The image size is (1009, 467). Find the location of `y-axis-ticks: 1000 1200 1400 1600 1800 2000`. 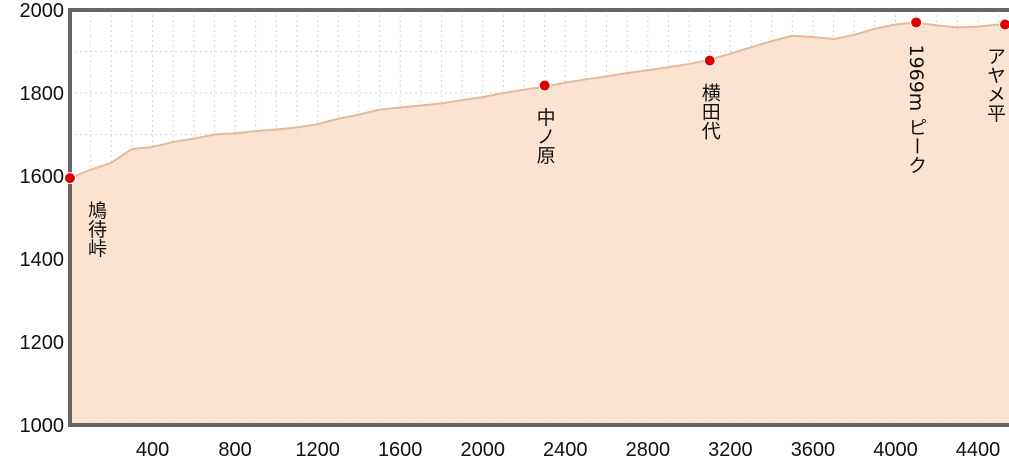

y-axis-ticks: 1000 1200 1400 1600 1800 2000 is located at coordinates (42, 218).